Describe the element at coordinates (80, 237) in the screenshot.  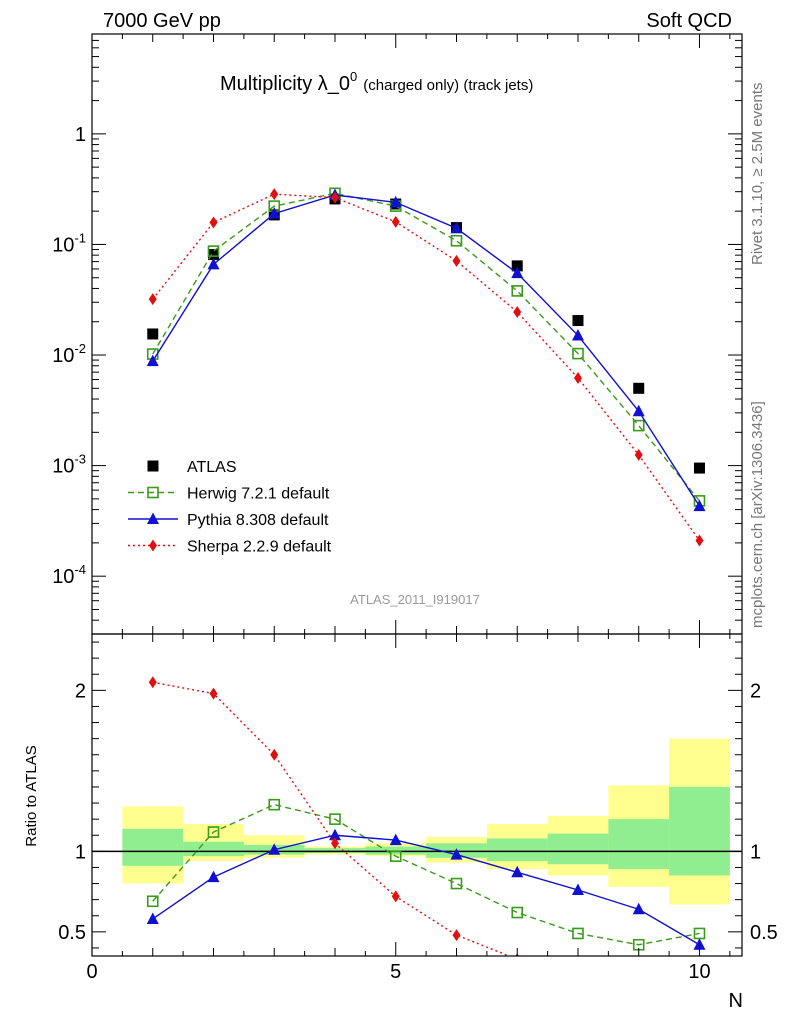
I see `tick-label-exponent: -1` at that location.